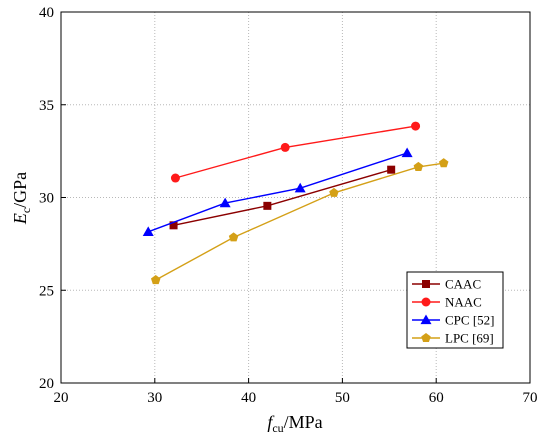  Describe the element at coordinates (426, 302) in the screenshot. I see `legend-marker-naac` at that location.